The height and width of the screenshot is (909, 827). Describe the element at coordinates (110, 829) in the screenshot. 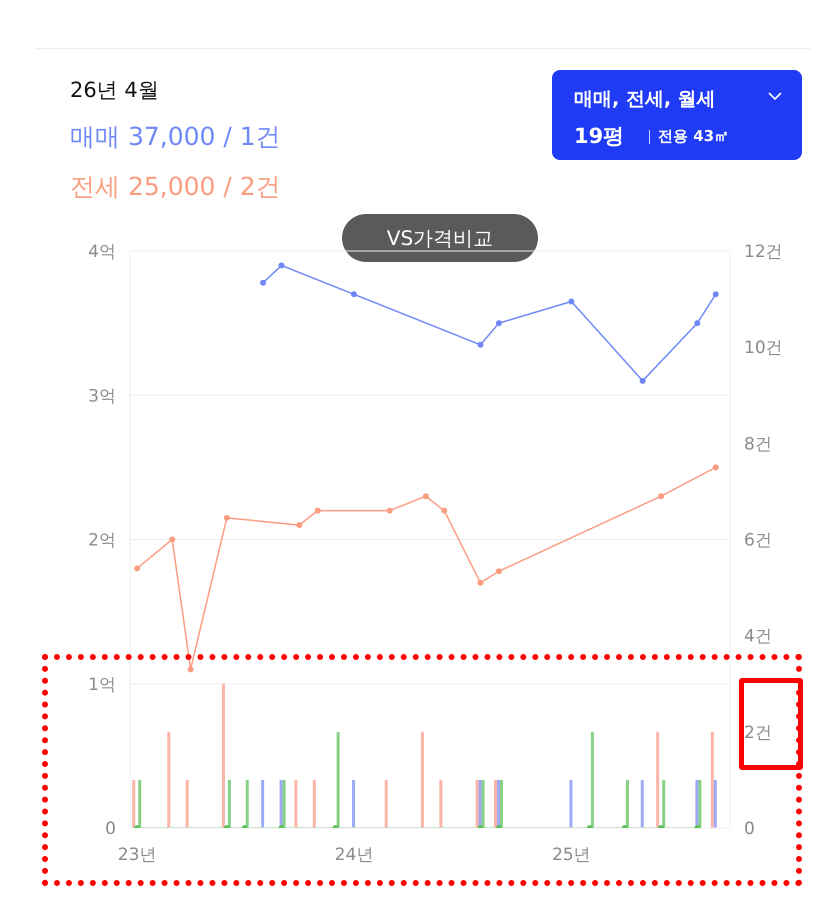

I see `y-tick-label: 0` at that location.